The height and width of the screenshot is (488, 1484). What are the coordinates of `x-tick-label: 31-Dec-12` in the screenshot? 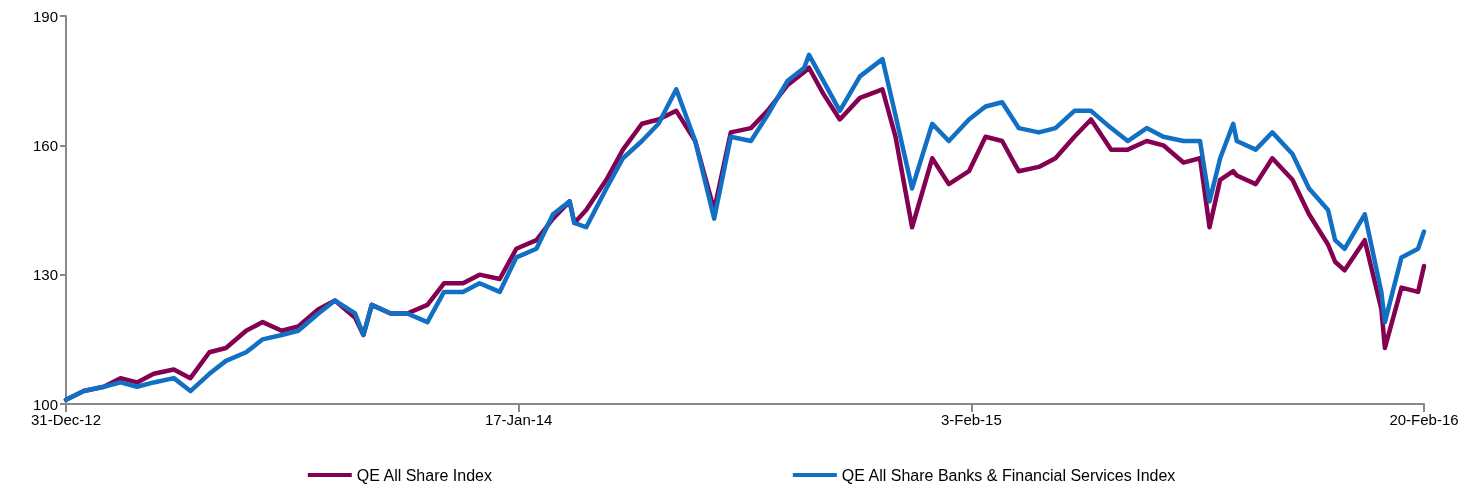 It's located at (66, 419).